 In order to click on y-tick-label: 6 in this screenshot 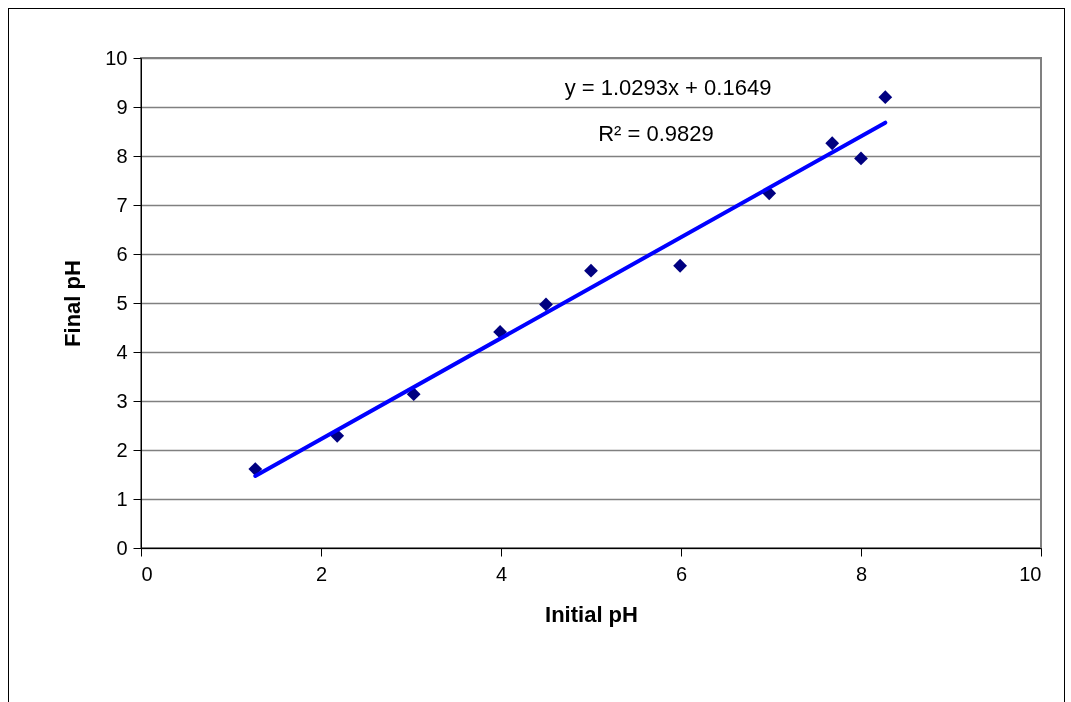, I will do `click(122, 253)`.